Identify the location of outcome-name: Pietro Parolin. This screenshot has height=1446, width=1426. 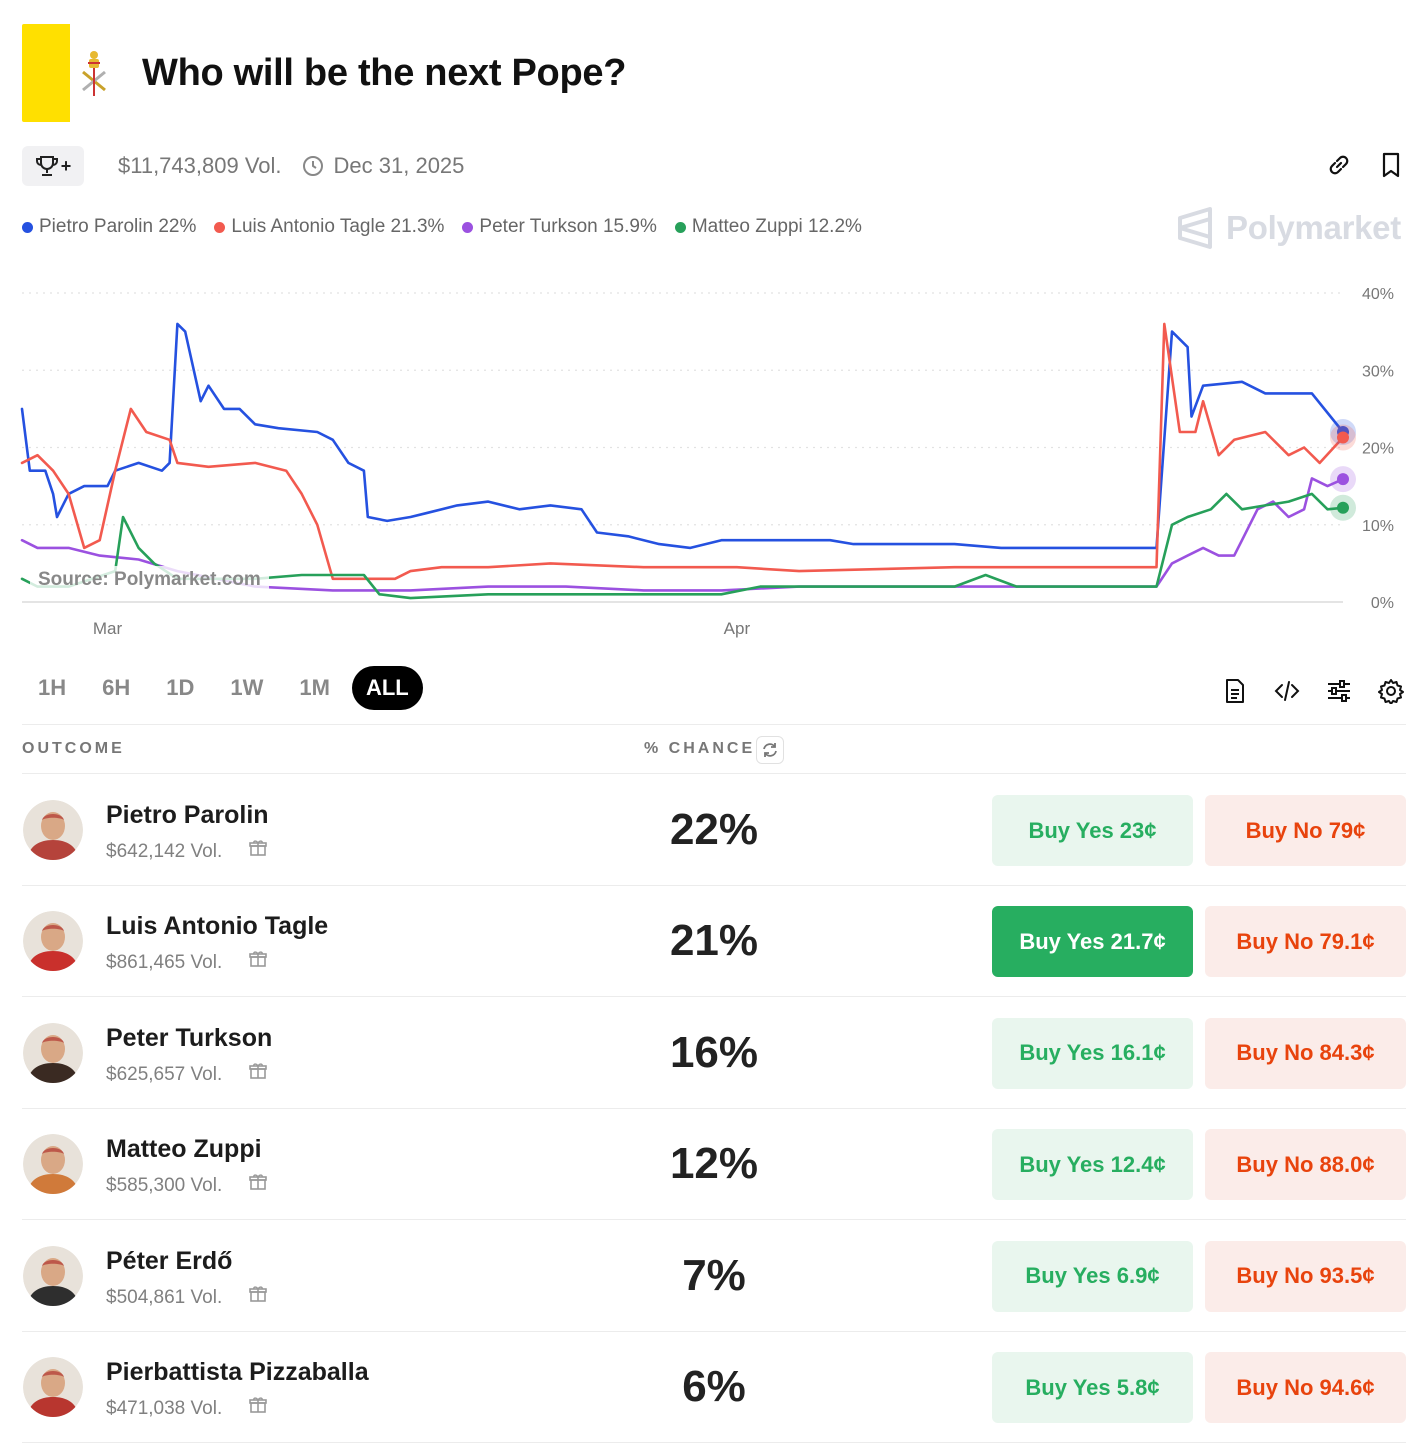
(187, 815).